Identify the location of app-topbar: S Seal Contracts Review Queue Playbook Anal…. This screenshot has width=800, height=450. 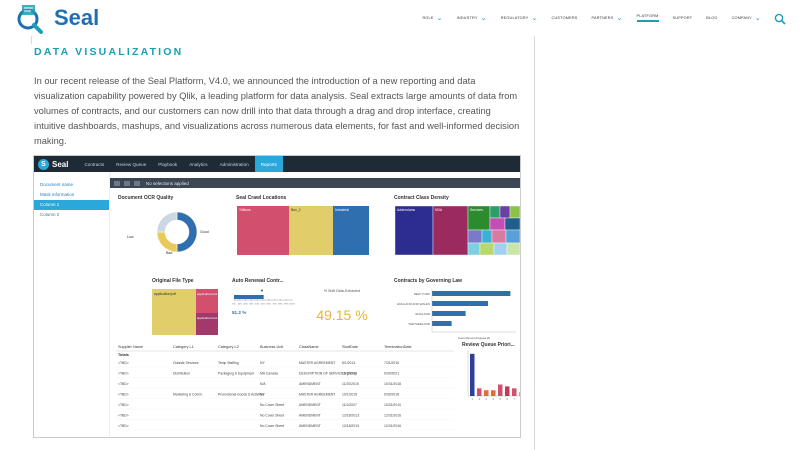
(277, 164).